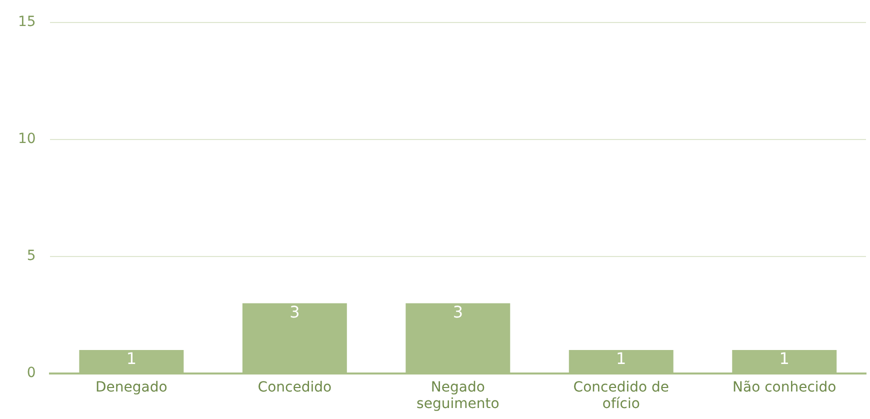 This screenshot has width=870, height=419. I want to click on y-tick-label: 0, so click(31, 373).